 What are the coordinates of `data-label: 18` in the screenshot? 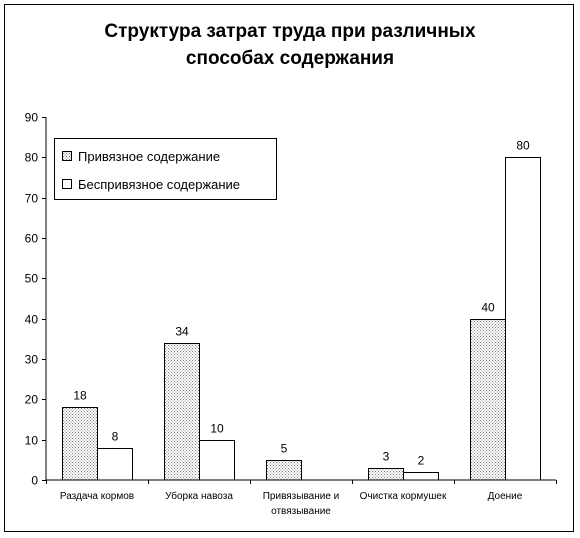 It's located at (80, 396).